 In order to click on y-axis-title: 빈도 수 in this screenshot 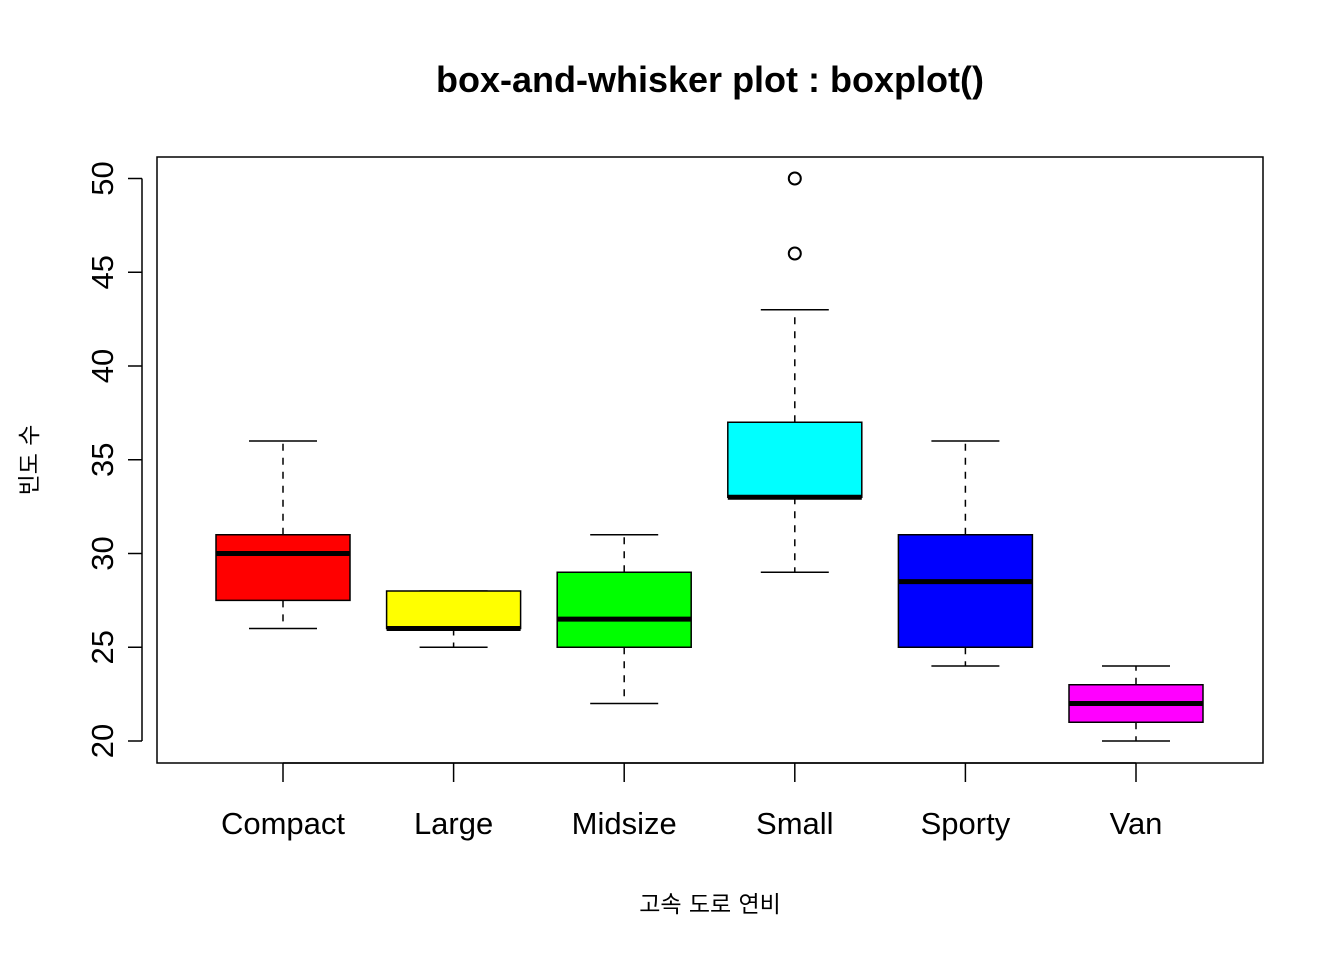, I will do `click(30, 460)`.